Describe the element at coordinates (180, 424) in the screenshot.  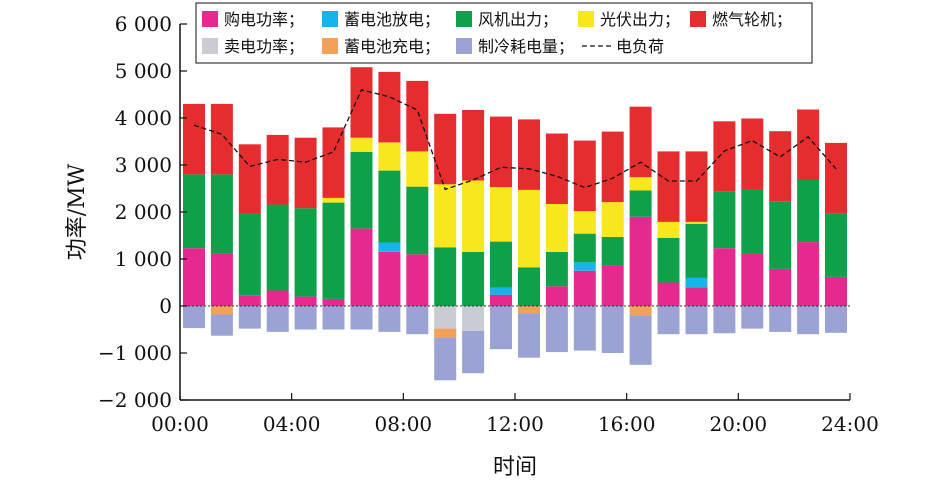
I see `x-tick-label: 00:00` at that location.